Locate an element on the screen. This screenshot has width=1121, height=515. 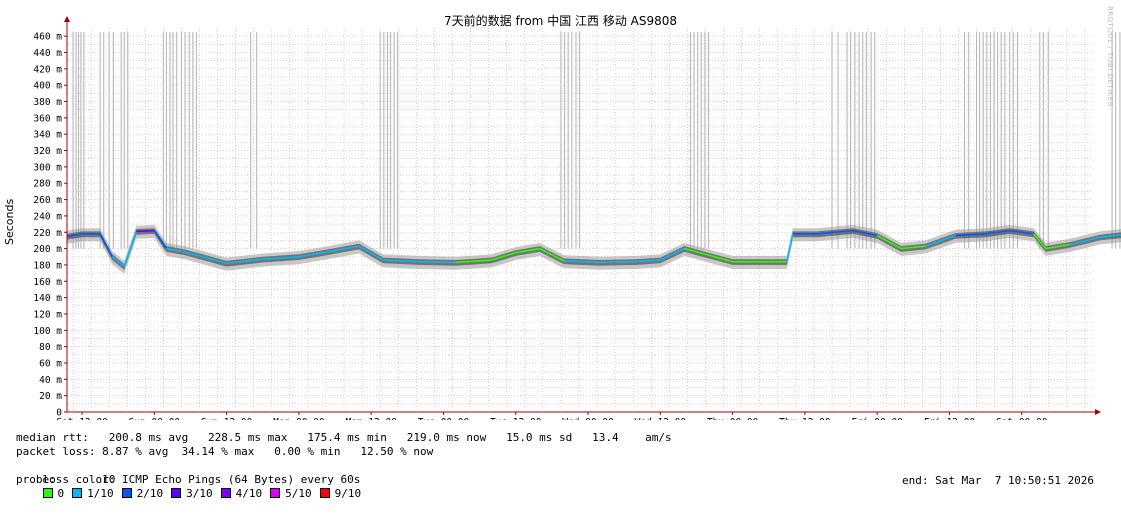
x-axis-arrow is located at coordinates (1098, 412).